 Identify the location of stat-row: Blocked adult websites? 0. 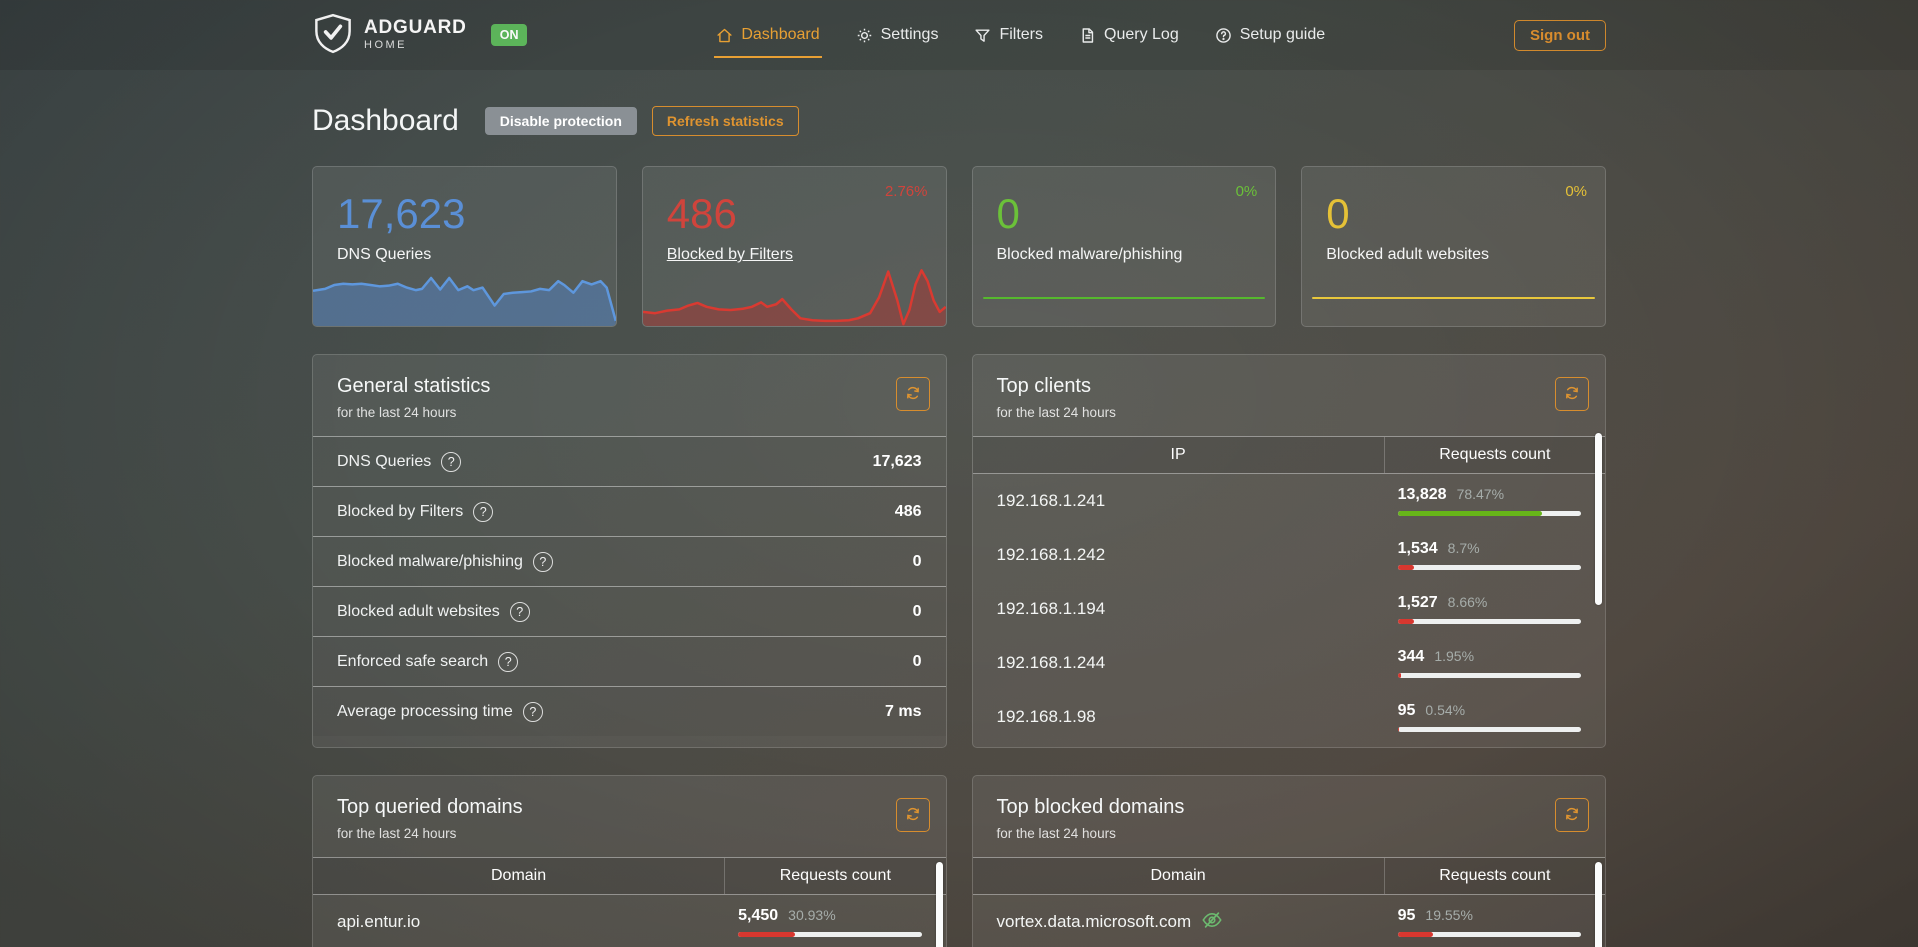
(629, 611).